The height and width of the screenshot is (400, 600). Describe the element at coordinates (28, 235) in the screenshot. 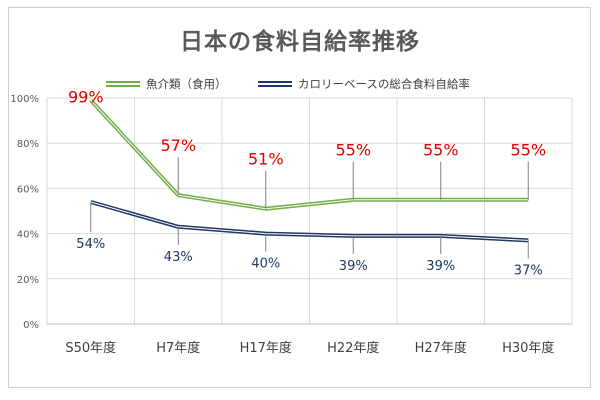

I see `y-tick-label: 40%` at that location.